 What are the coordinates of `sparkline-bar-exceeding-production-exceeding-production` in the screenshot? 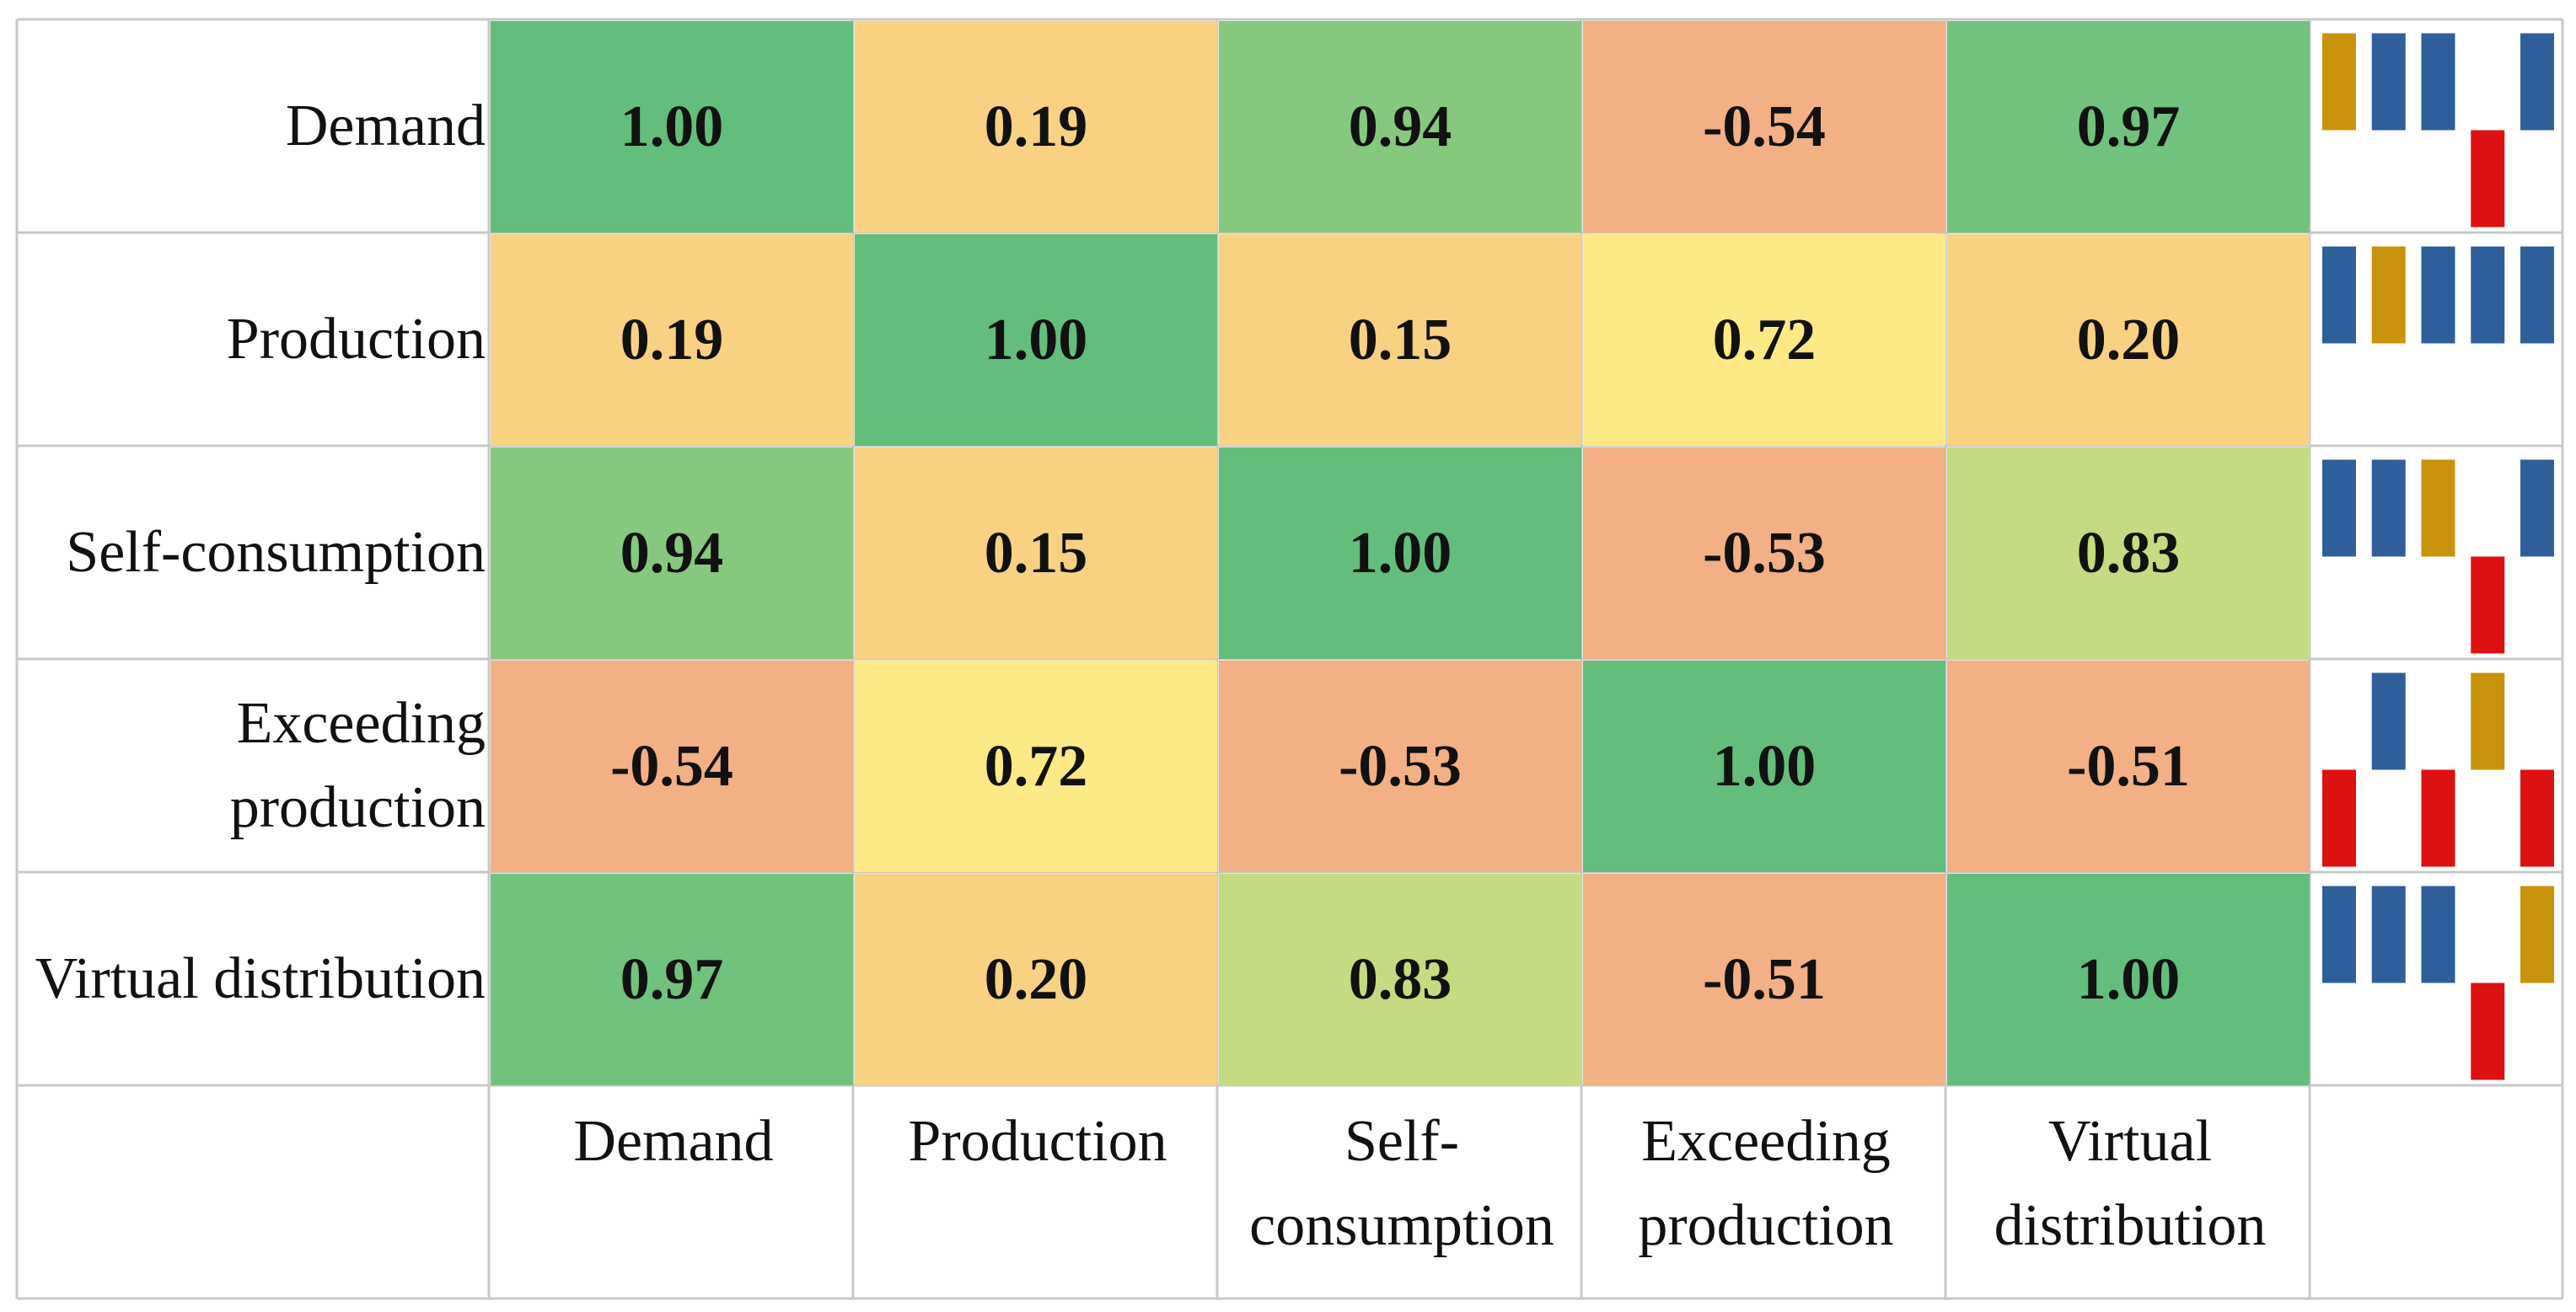 It's located at (2488, 721).